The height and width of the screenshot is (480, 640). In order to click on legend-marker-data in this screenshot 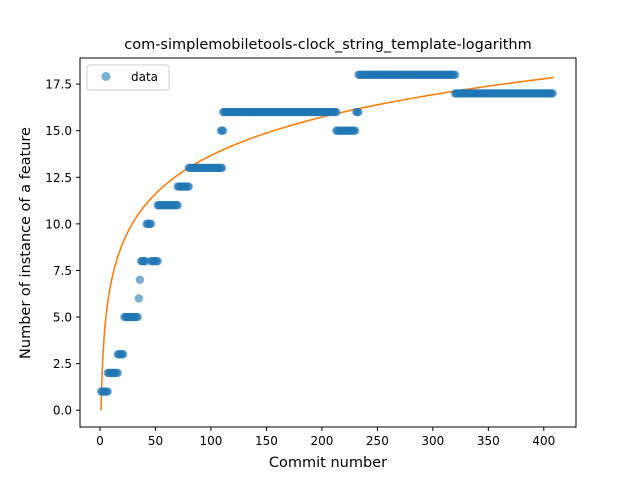, I will do `click(106, 76)`.